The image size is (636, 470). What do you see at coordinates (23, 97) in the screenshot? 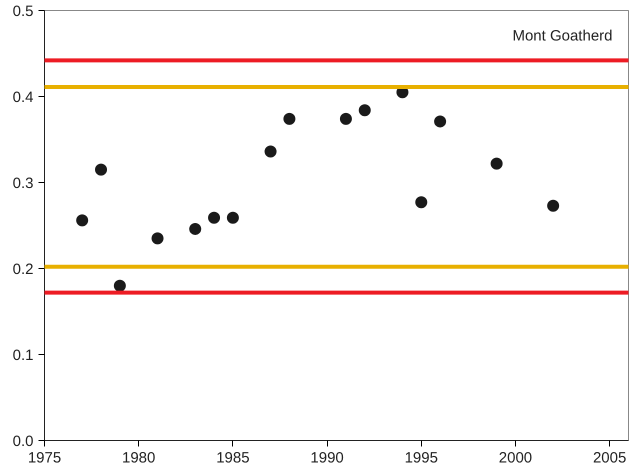
I see `y-tick-label: 0.4` at bounding box center [23, 97].